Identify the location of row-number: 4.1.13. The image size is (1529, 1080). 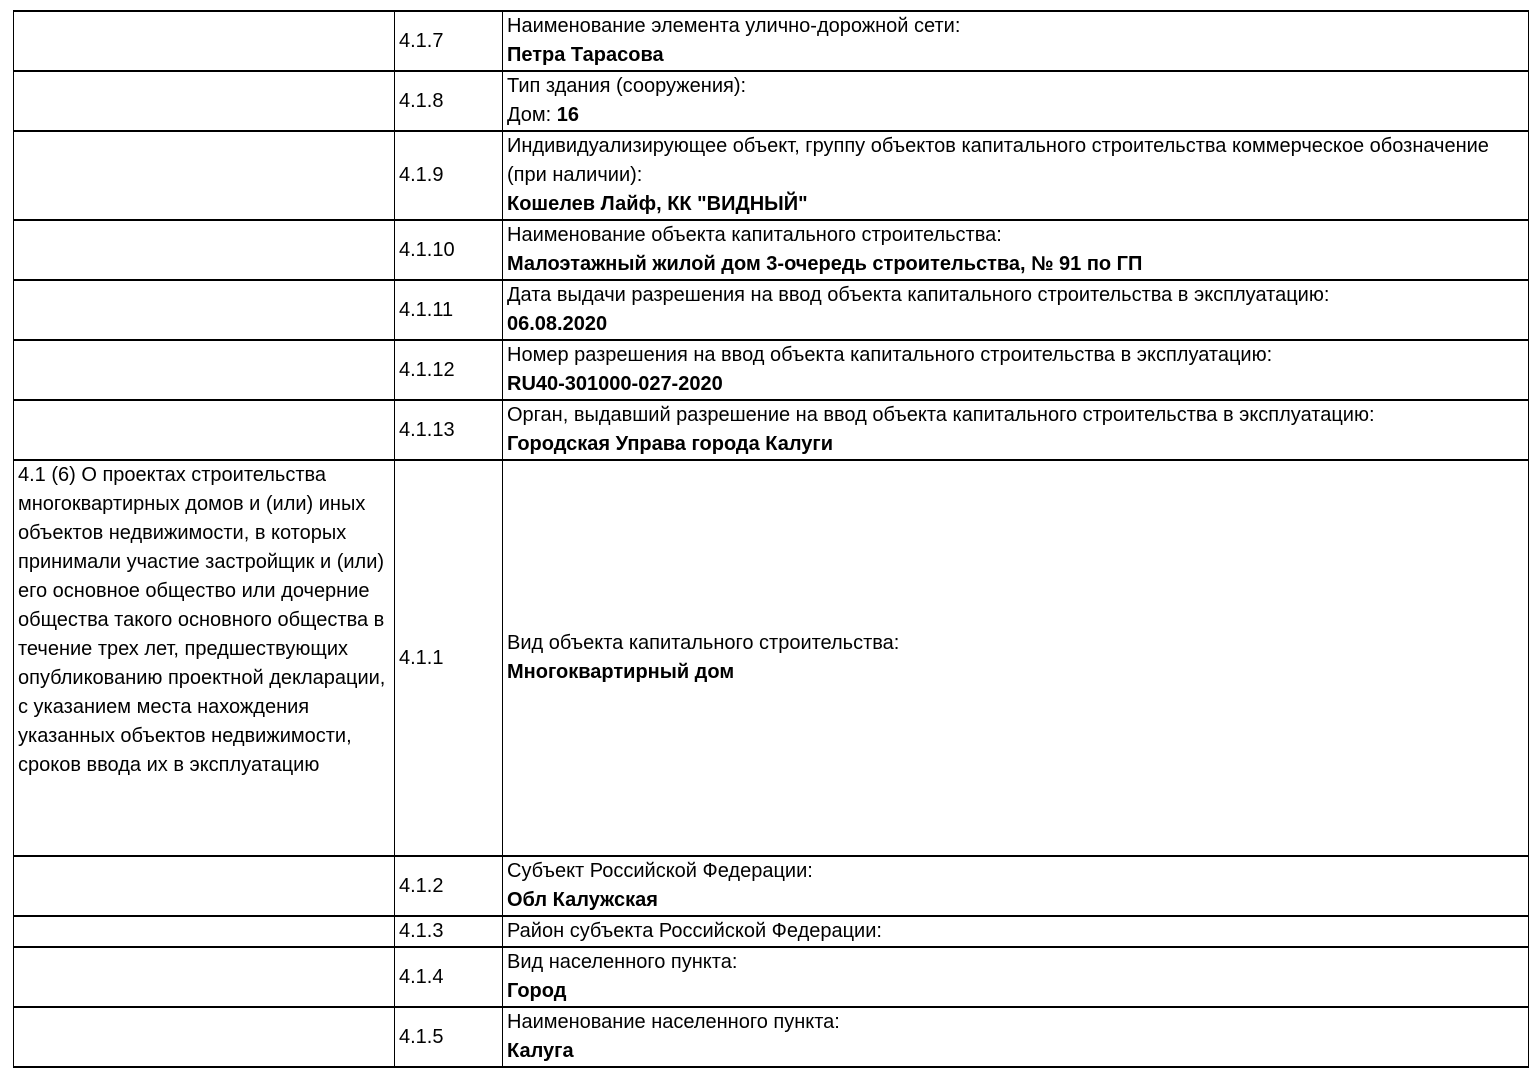
(448, 430).